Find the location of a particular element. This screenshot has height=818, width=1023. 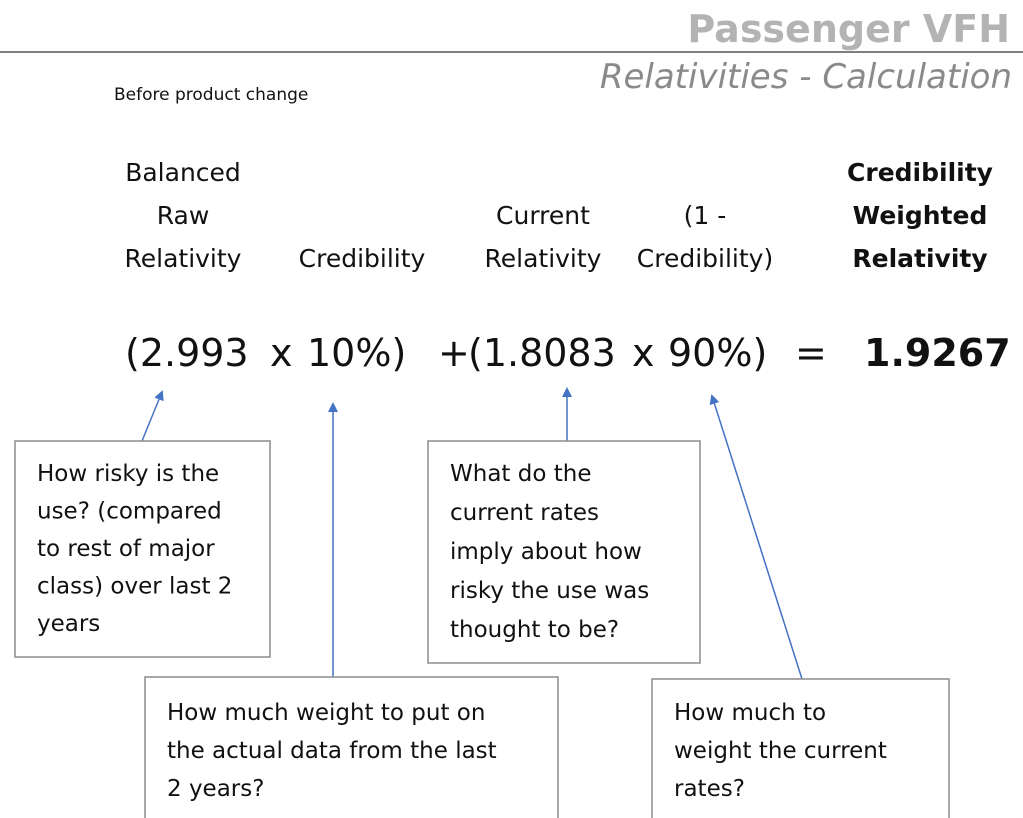

callout-text: weight the current is located at coordinates (780, 751).